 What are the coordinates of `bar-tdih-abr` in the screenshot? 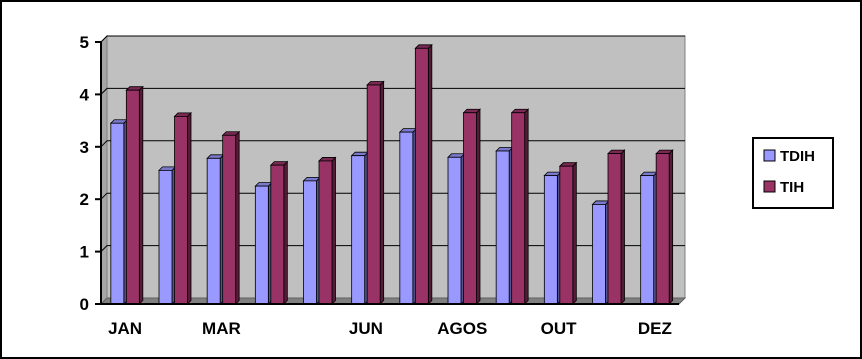 It's located at (263, 243).